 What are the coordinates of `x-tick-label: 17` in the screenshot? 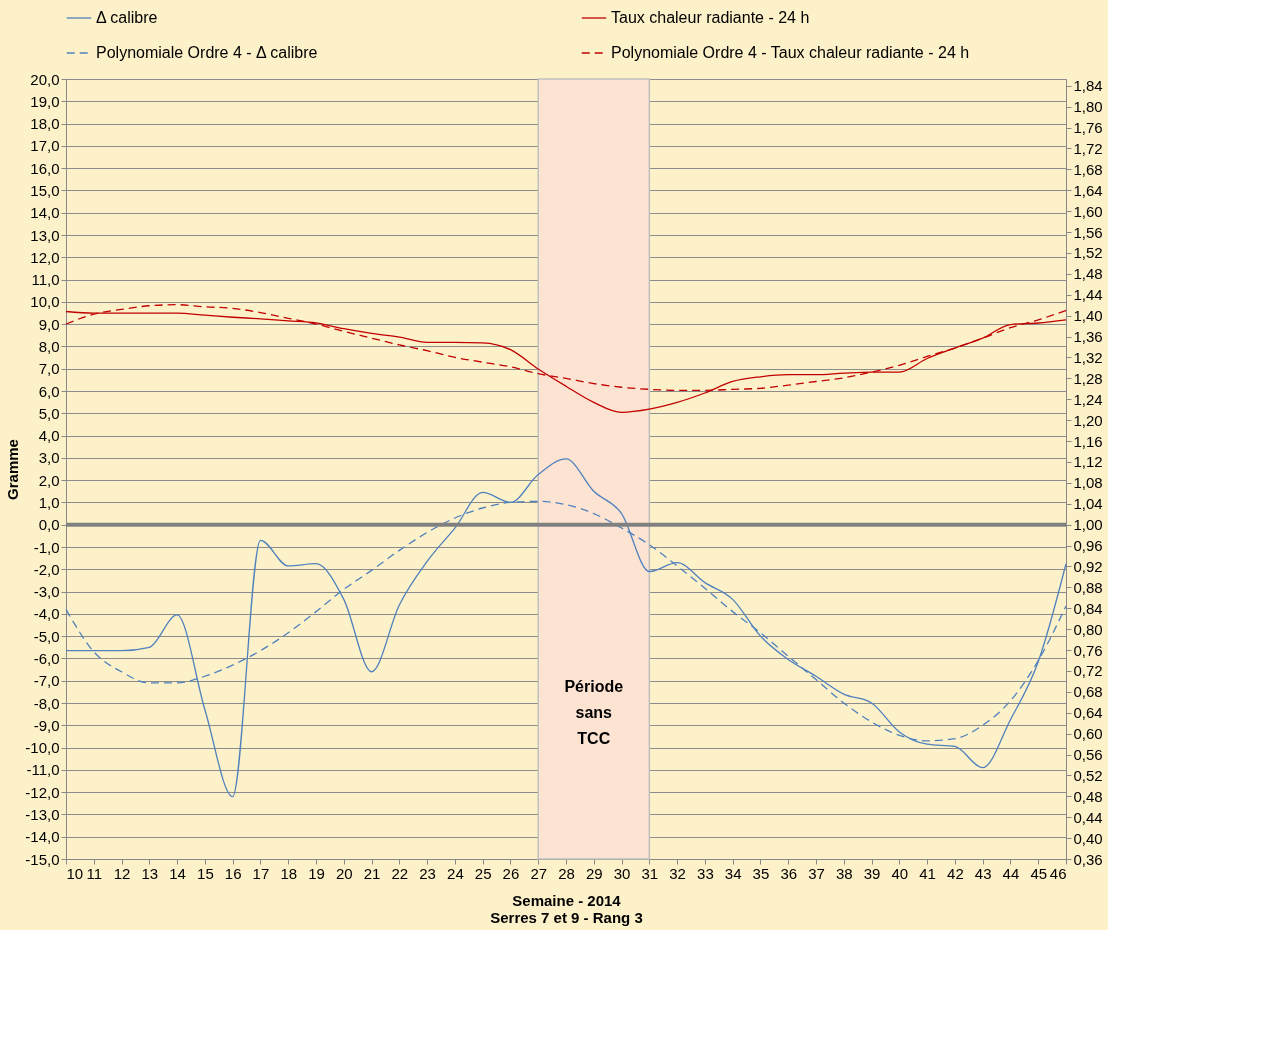 It's located at (261, 873).